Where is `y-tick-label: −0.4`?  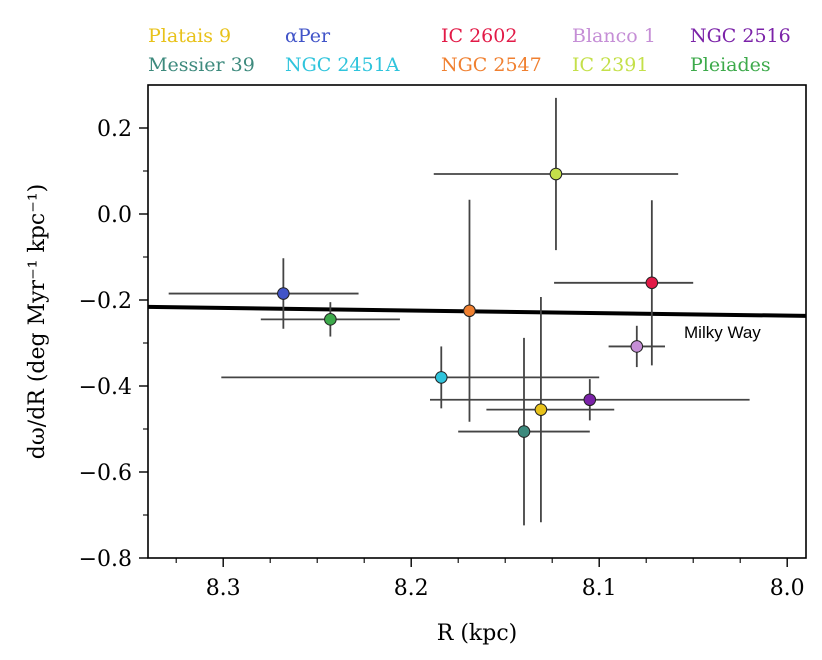
y-tick-label: −0.4 is located at coordinates (105, 387).